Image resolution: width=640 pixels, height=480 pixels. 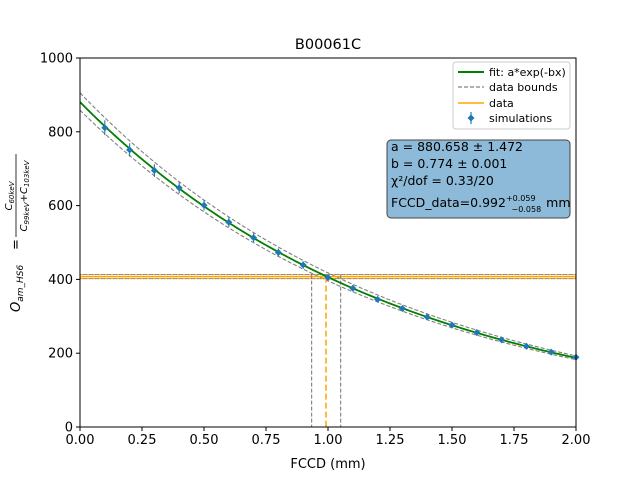 I want to click on y-label-num-sub: 60keV, so click(x=12, y=191).